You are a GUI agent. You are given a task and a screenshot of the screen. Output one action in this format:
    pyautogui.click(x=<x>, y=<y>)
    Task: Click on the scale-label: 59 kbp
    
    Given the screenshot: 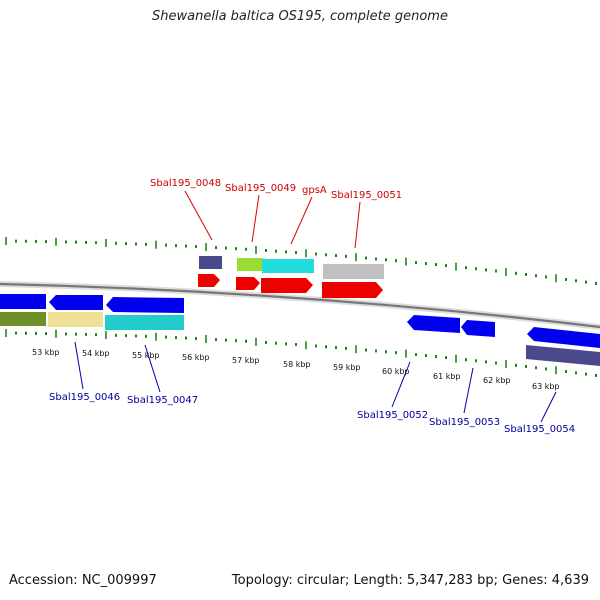 What is the action you would take?
    pyautogui.click(x=347, y=367)
    